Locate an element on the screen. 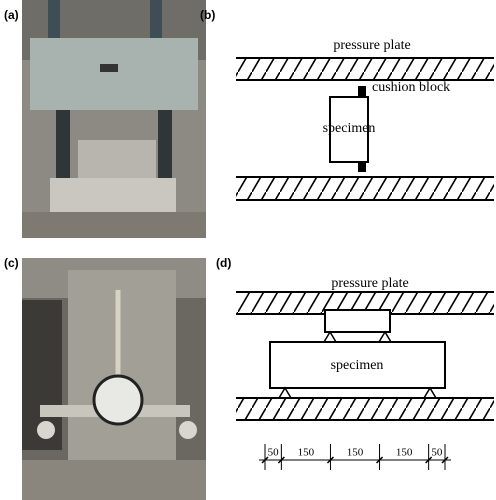  dimension-line: 50 150 150 150 50 is located at coordinates (355, 457).